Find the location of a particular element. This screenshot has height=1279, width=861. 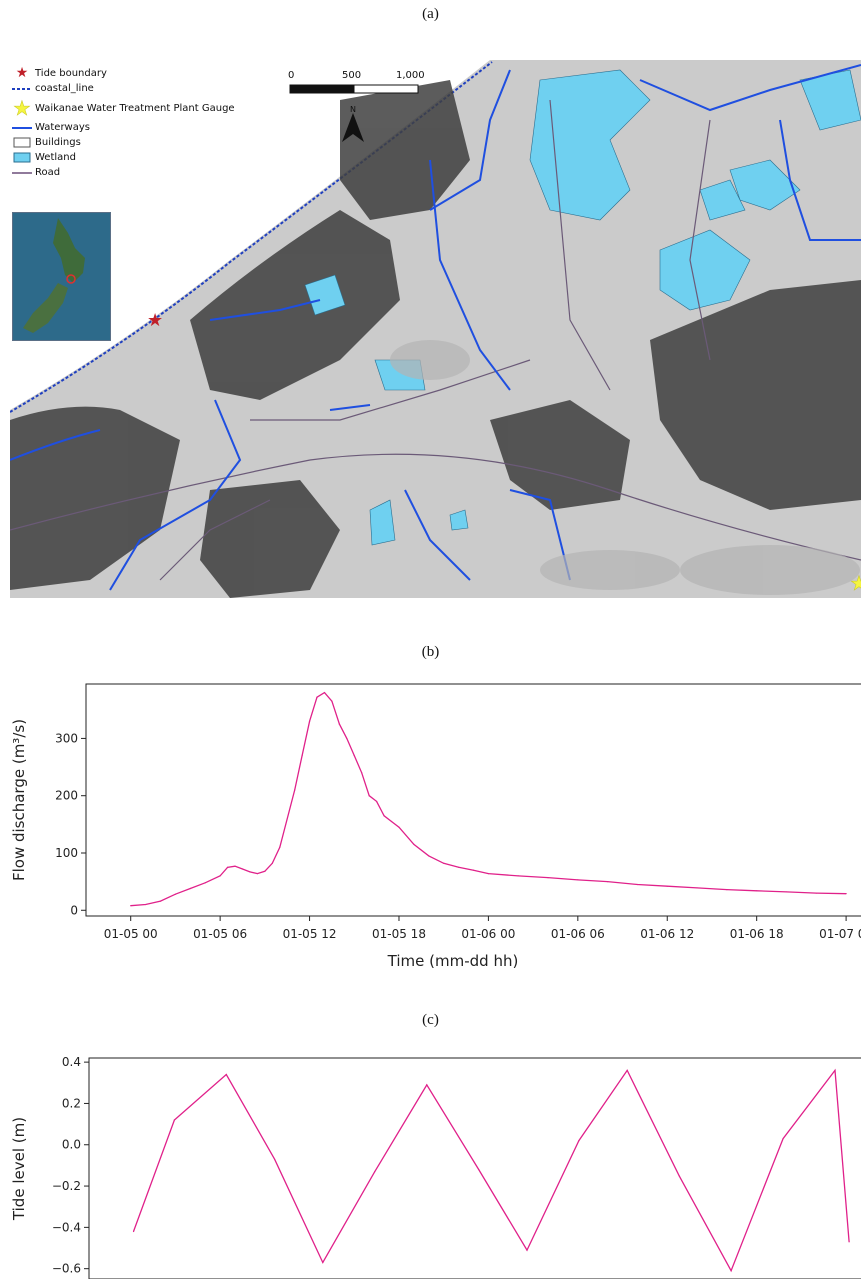

legend-item-gauge: ★ Waikanae Water Treatment Plant Gauge is located at coordinates (123, 108).